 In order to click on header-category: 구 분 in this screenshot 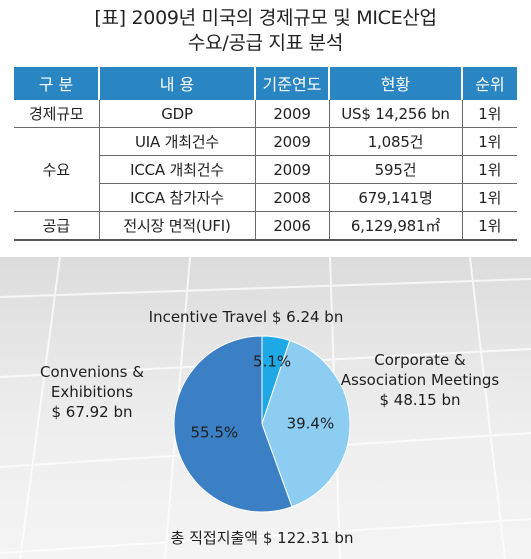, I will do `click(57, 83)`.